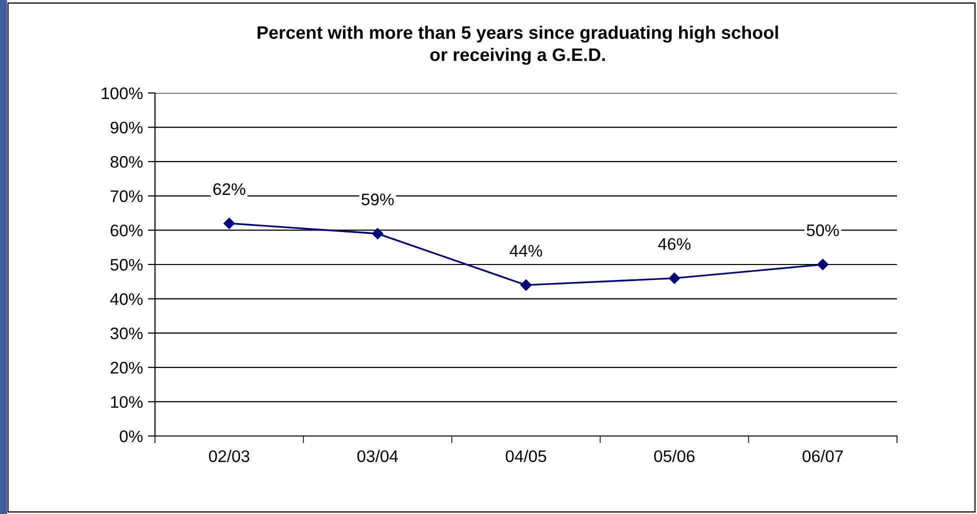  What do you see at coordinates (126, 230) in the screenshot?
I see `y-tick-label: 60%` at bounding box center [126, 230].